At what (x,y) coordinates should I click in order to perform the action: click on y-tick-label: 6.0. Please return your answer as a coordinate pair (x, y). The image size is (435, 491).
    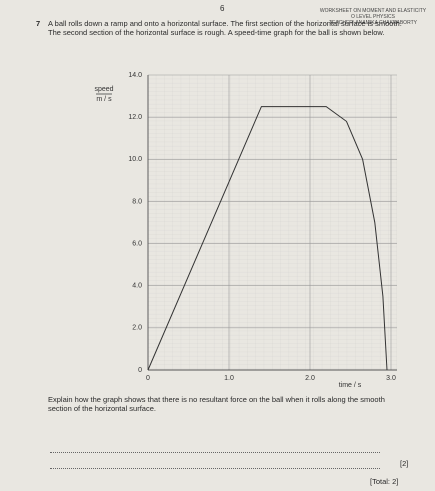
    Looking at the image, I should click on (137, 243).